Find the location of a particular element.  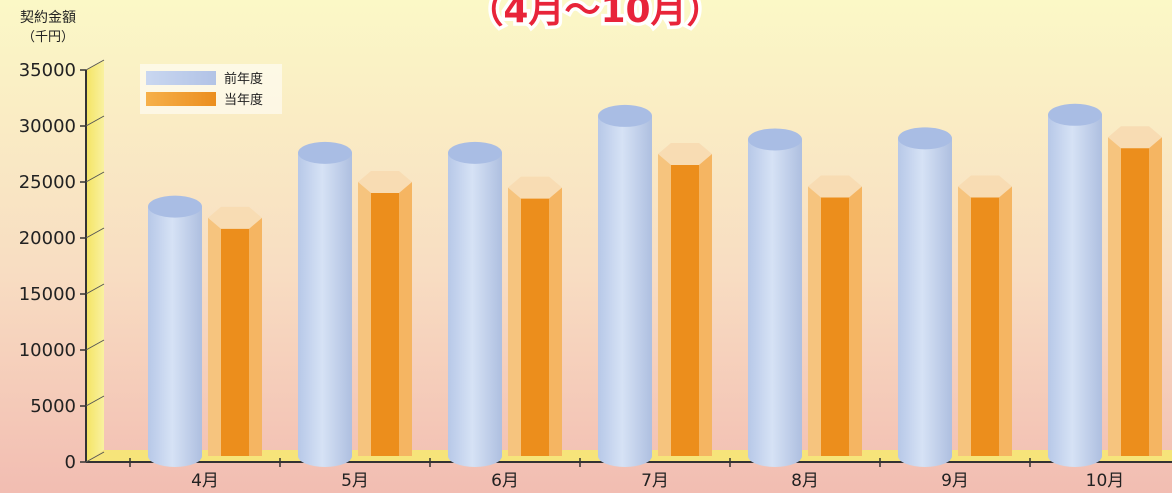

legend: 前年度 当年度 is located at coordinates (211, 89).